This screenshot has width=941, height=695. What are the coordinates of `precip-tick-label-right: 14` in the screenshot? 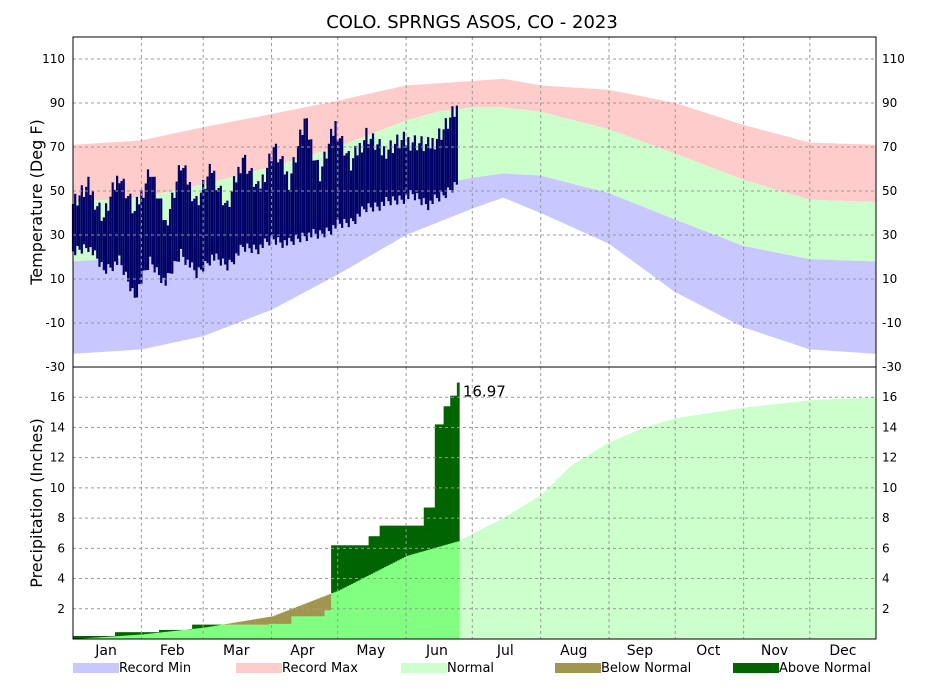 It's located at (889, 427).